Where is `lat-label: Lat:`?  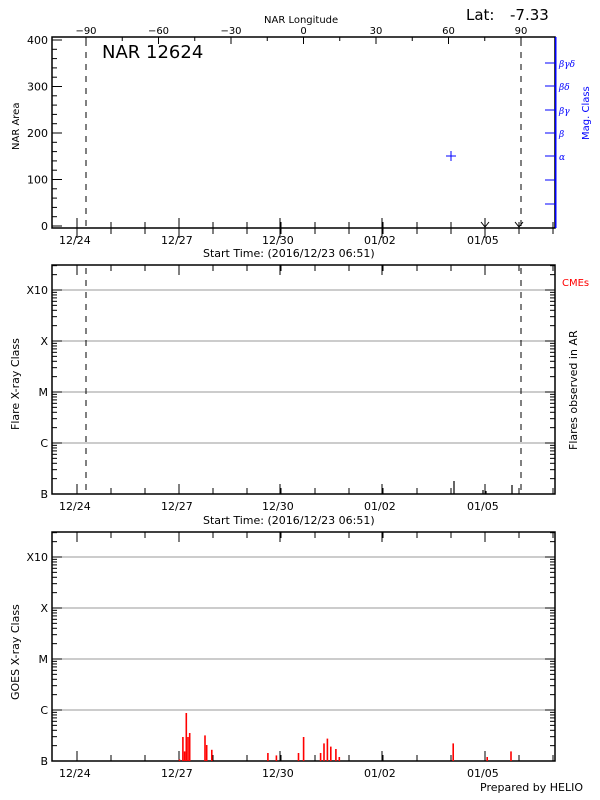 lat-label: Lat: is located at coordinates (480, 15).